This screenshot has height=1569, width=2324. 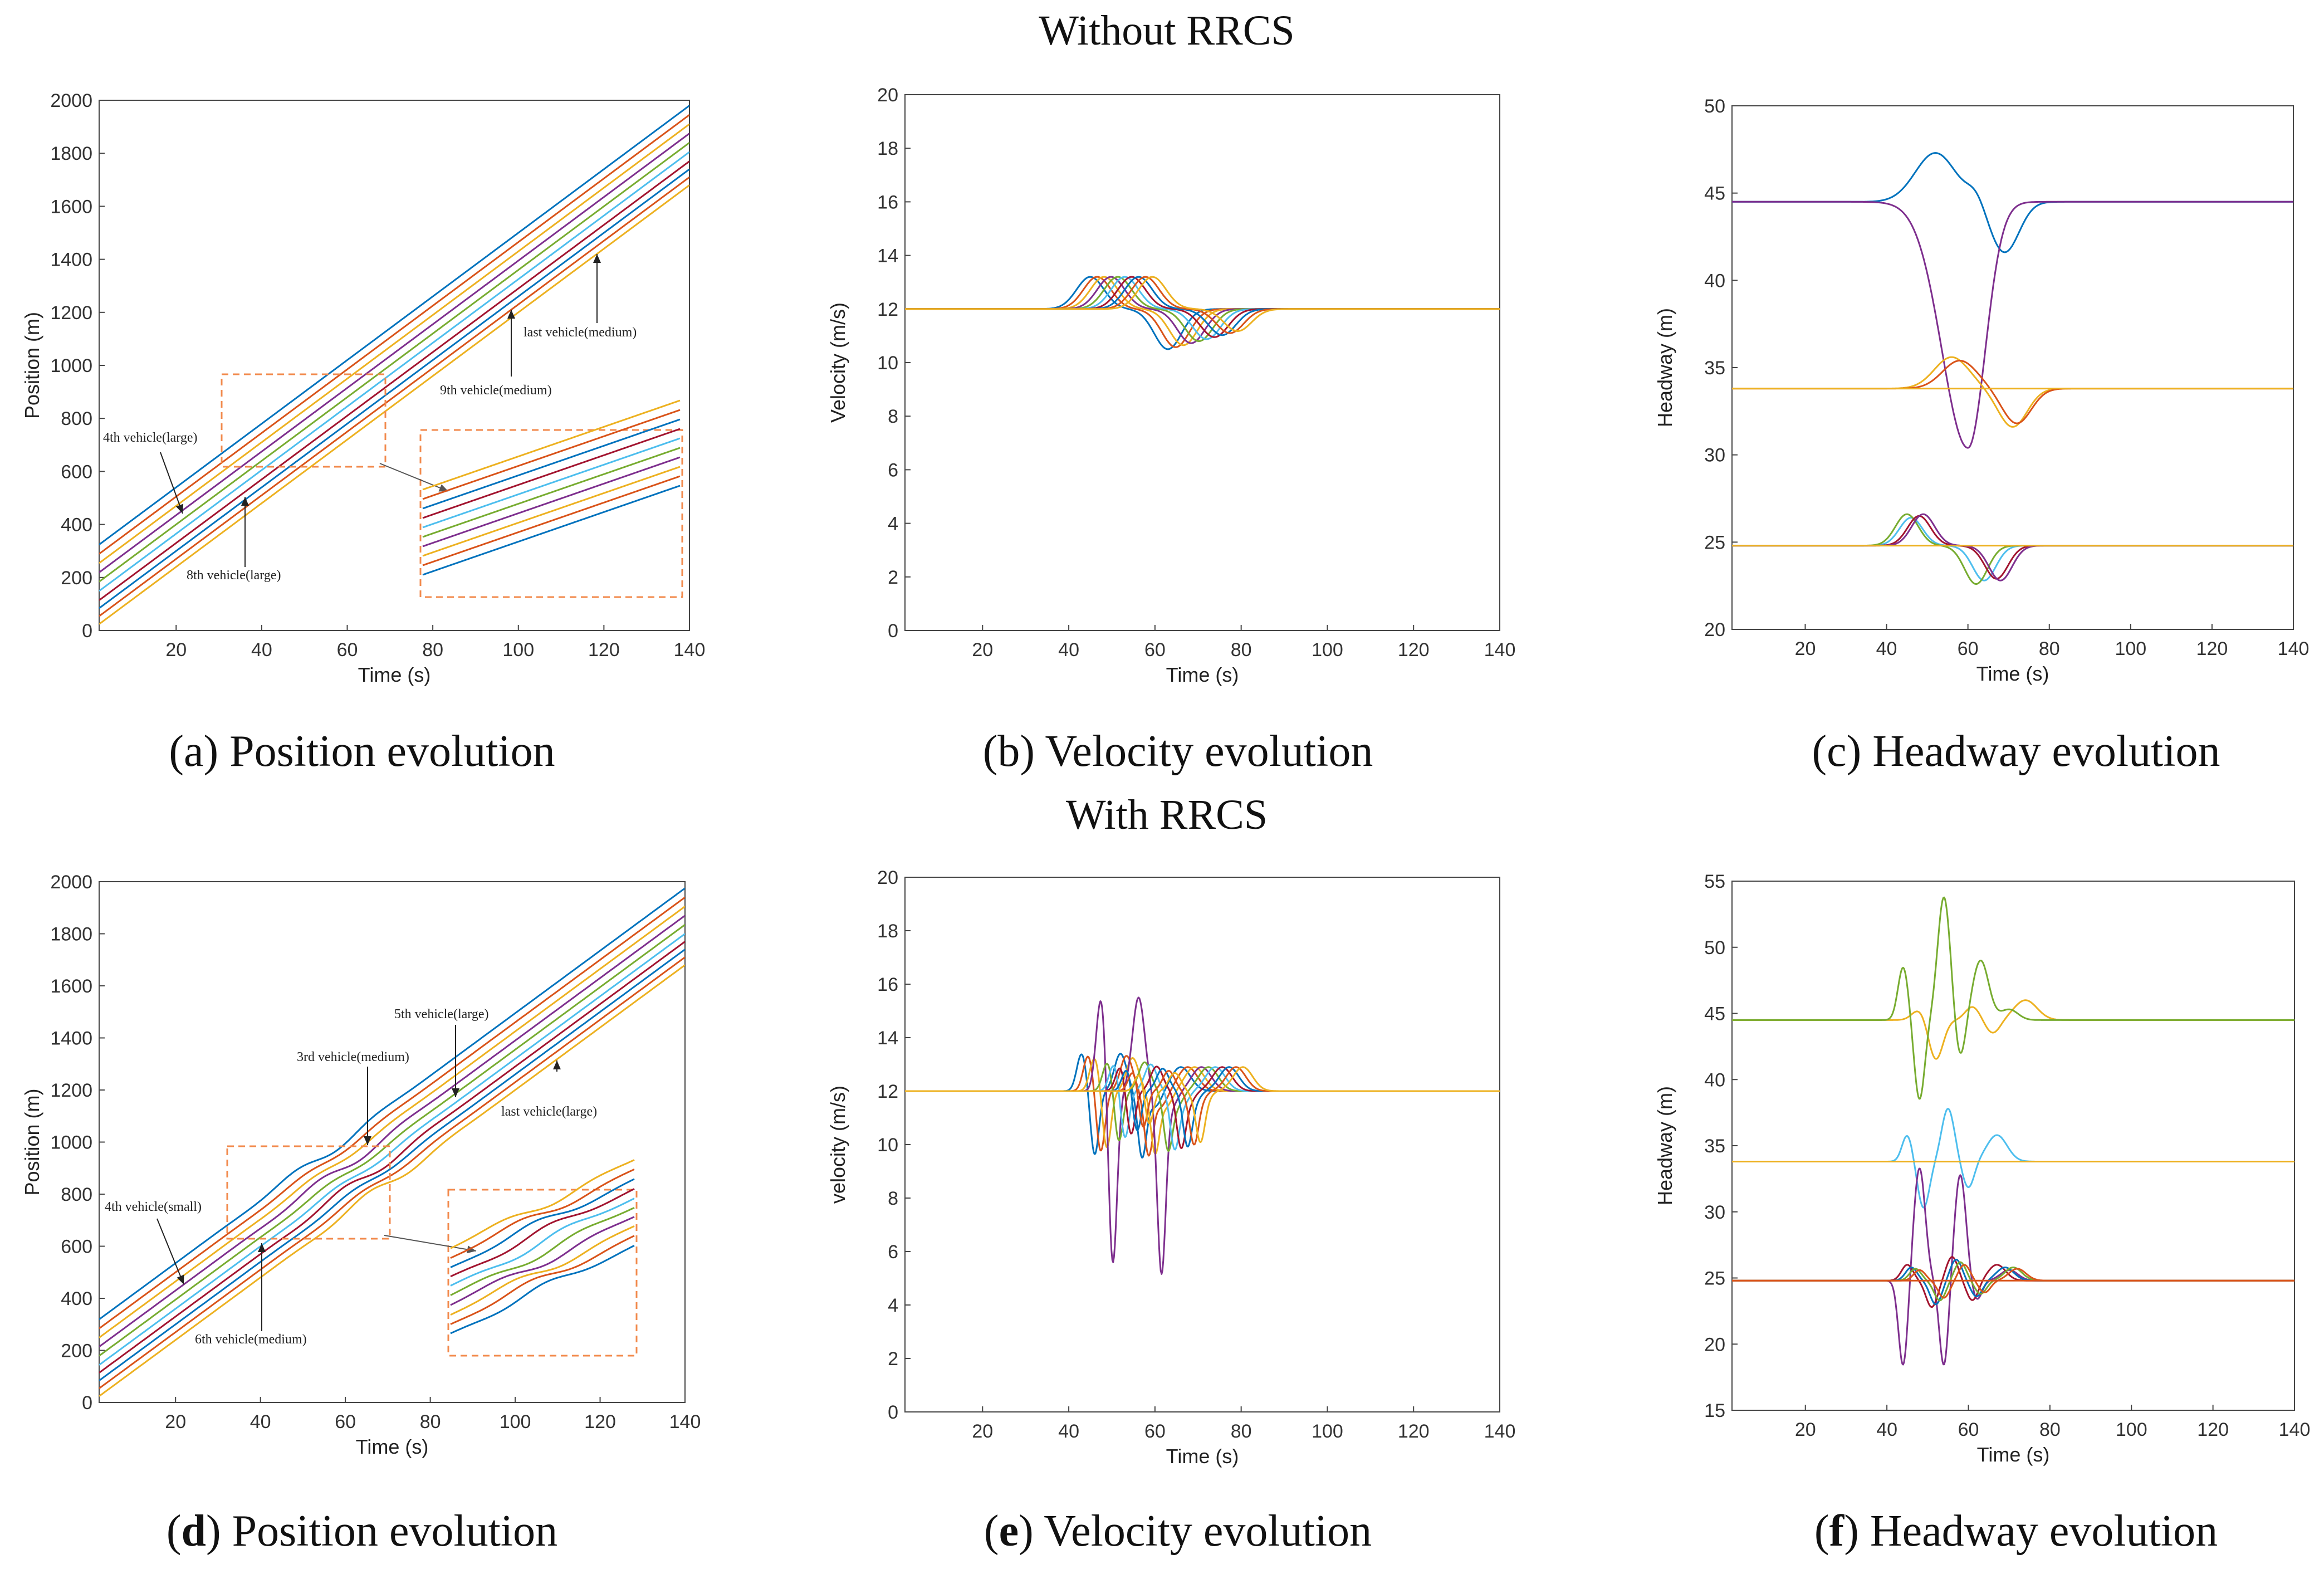 I want to click on annotation-label: 3rd vehicle(medium), so click(x=353, y=1057).